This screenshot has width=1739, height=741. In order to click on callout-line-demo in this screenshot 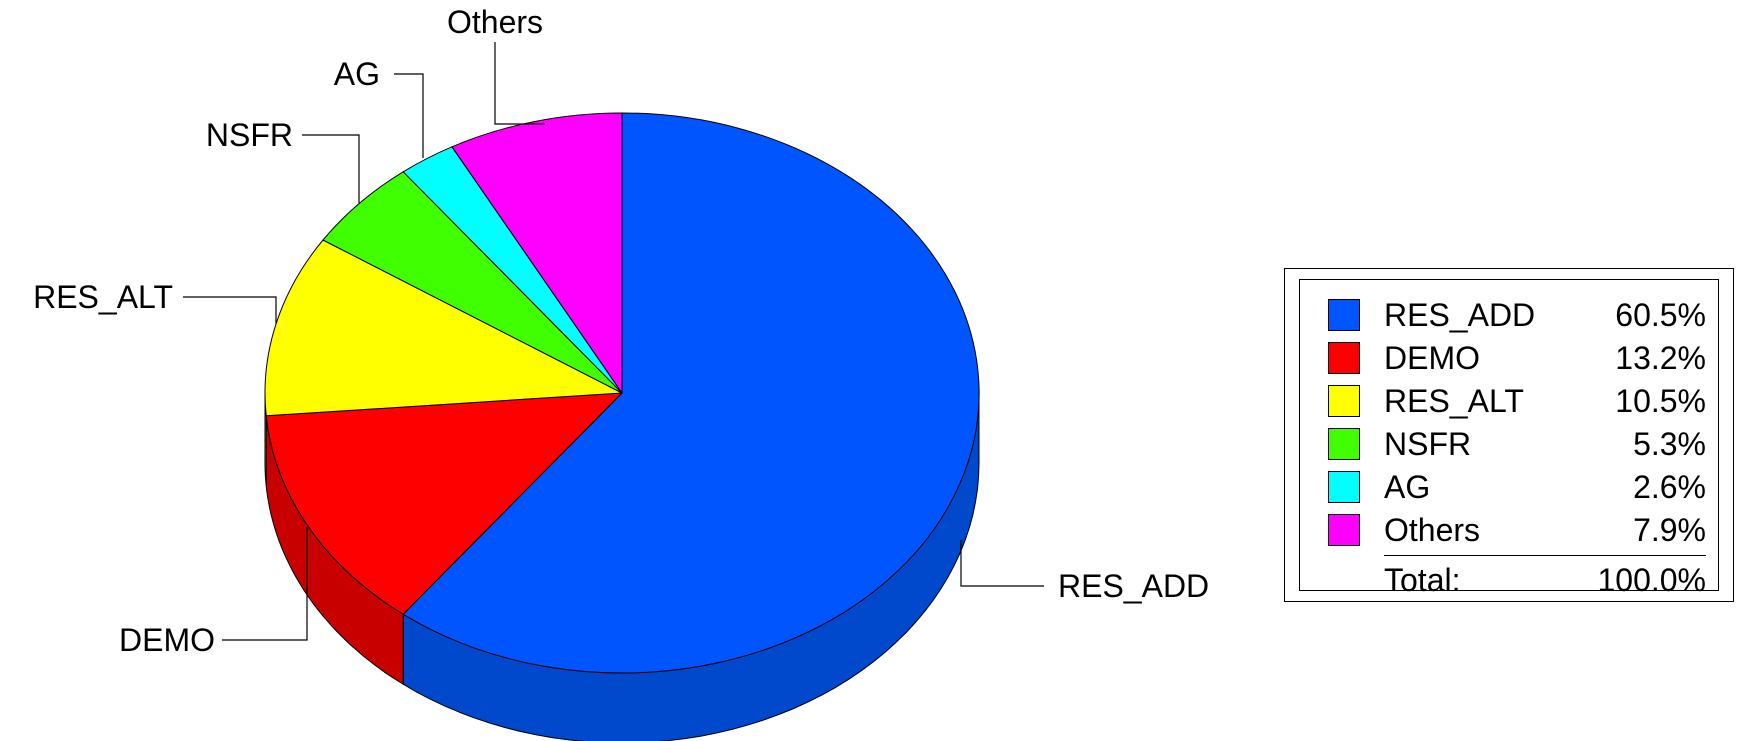, I will do `click(265, 584)`.